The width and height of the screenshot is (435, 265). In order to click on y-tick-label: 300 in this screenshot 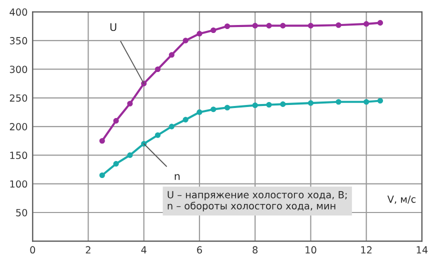, I will do `click(19, 70)`.